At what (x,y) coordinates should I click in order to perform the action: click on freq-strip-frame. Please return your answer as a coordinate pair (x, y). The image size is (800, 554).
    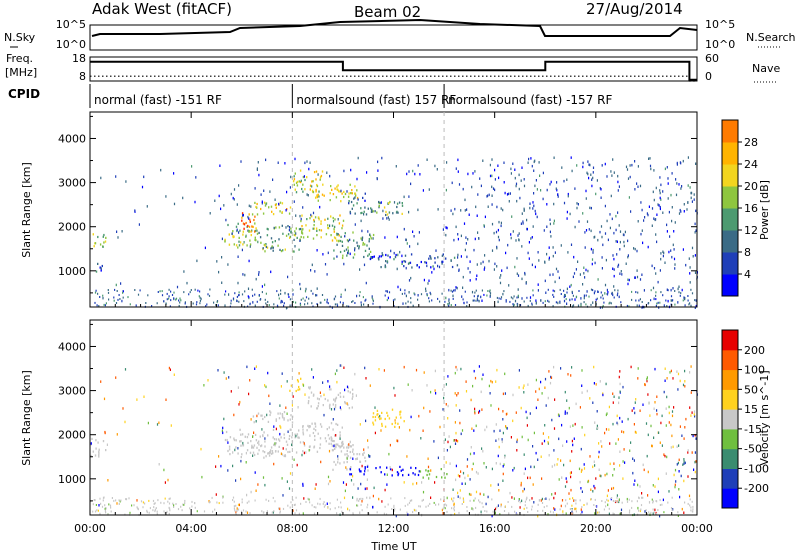
    Looking at the image, I should click on (393, 69).